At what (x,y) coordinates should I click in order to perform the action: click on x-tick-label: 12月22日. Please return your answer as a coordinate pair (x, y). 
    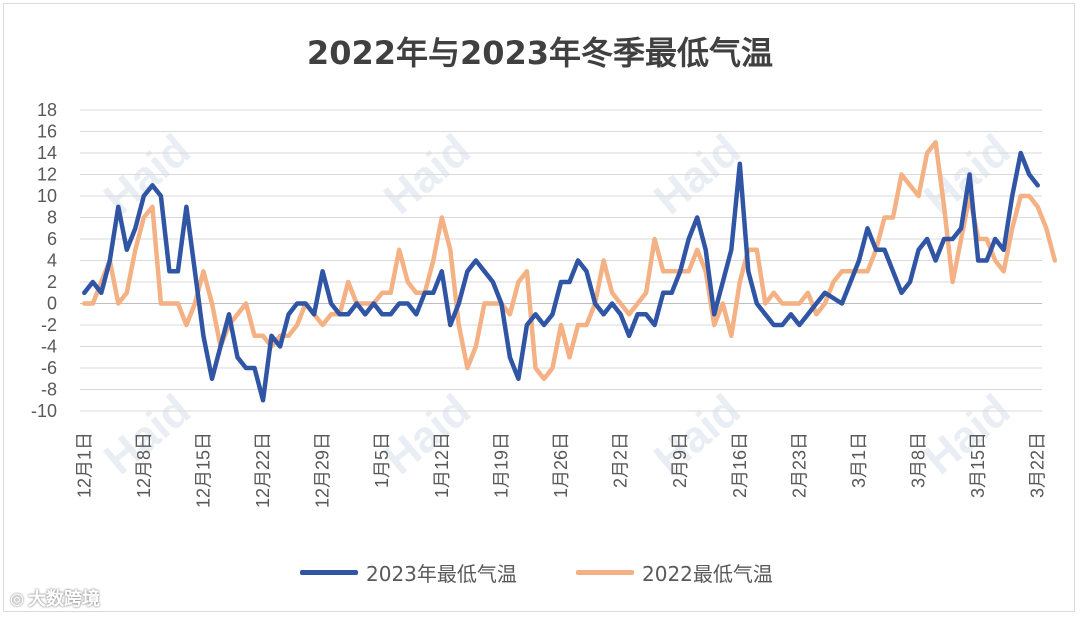
    Looking at the image, I should click on (263, 470).